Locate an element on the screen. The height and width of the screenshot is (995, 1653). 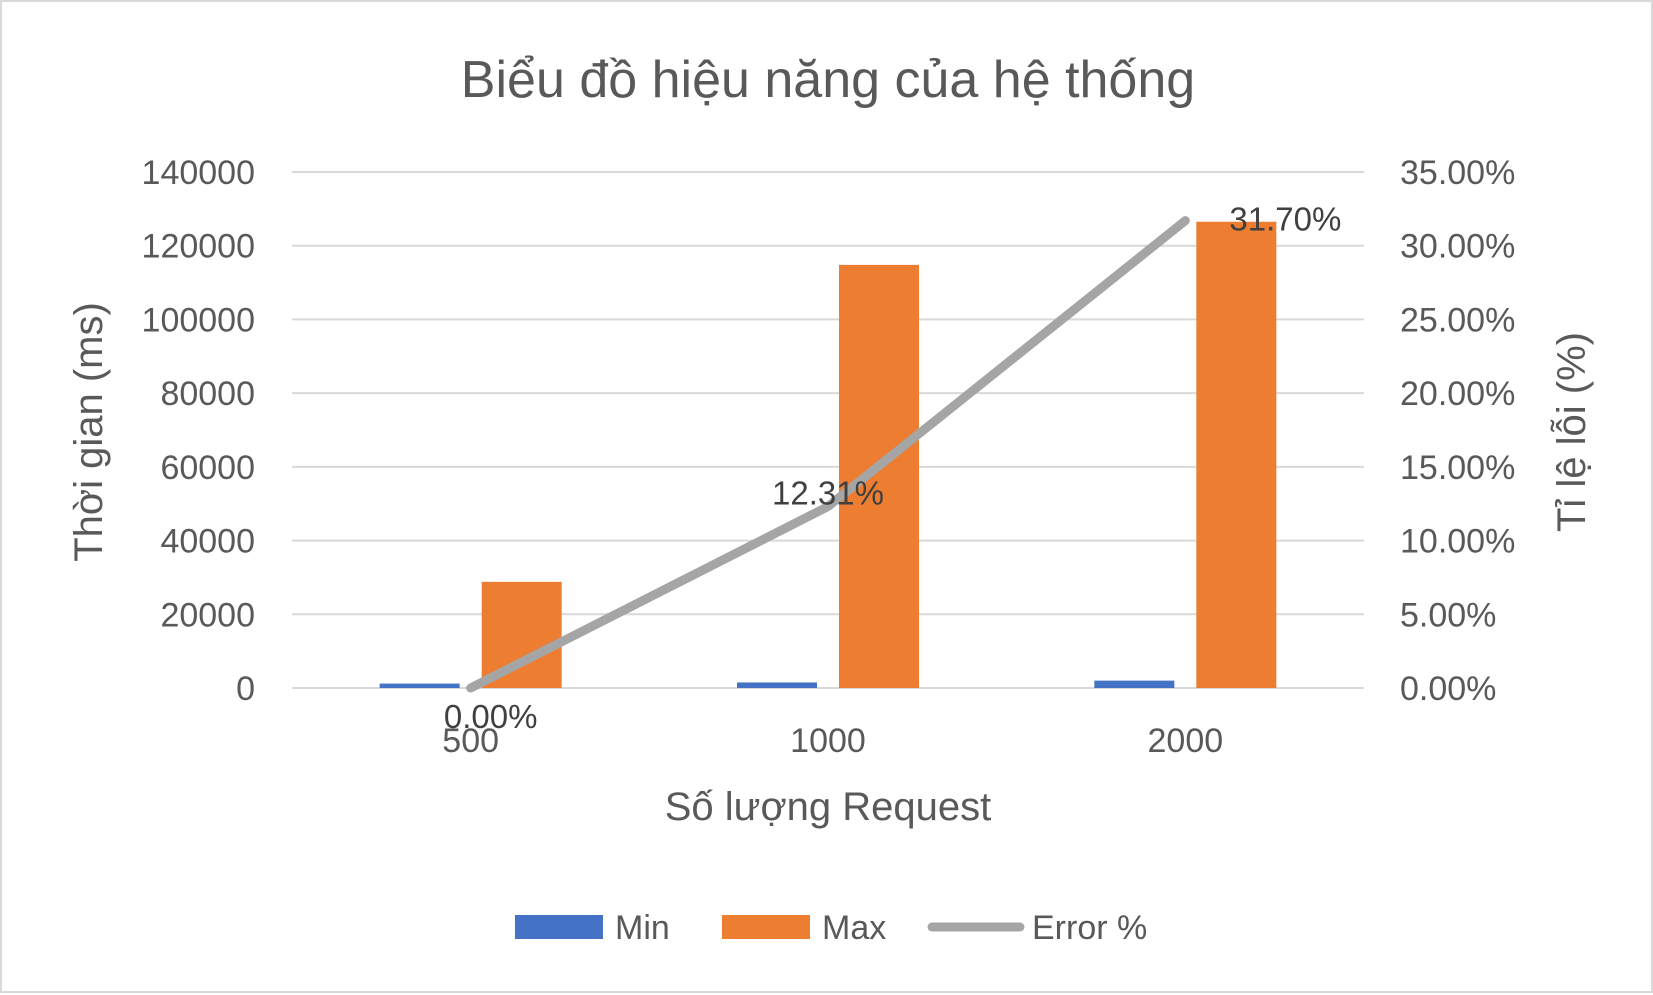
y-tick-label: 40000 is located at coordinates (207, 542).